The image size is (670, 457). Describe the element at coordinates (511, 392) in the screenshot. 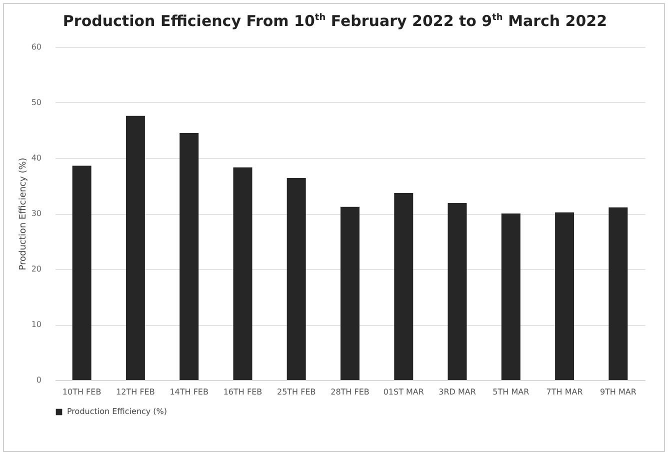

I see `x-tick-label: 5TH MAR` at that location.